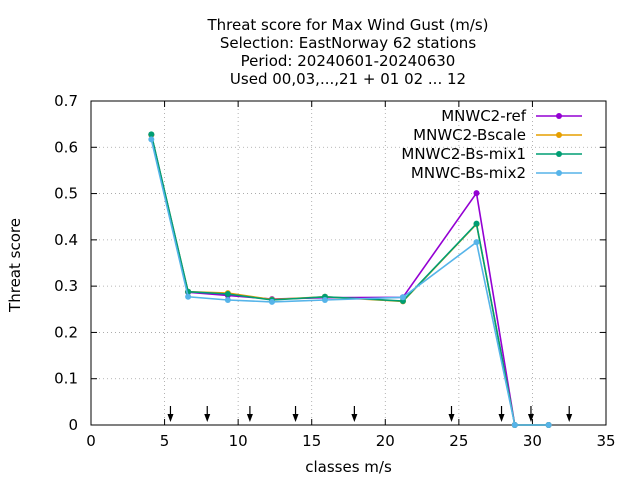 This screenshot has width=640, height=480. What do you see at coordinates (483, 116) in the screenshot?
I see `legend-label: MNWC2-ref` at bounding box center [483, 116].